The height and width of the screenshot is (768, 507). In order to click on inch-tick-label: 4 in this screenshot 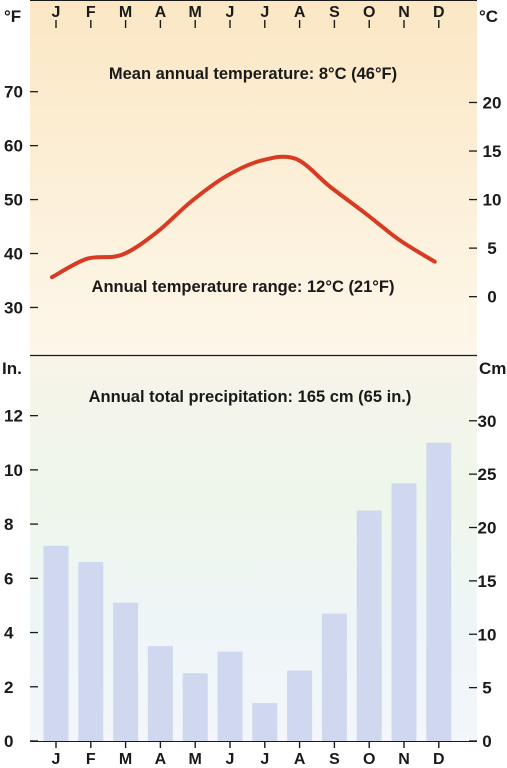, I will do `click(9, 633)`.